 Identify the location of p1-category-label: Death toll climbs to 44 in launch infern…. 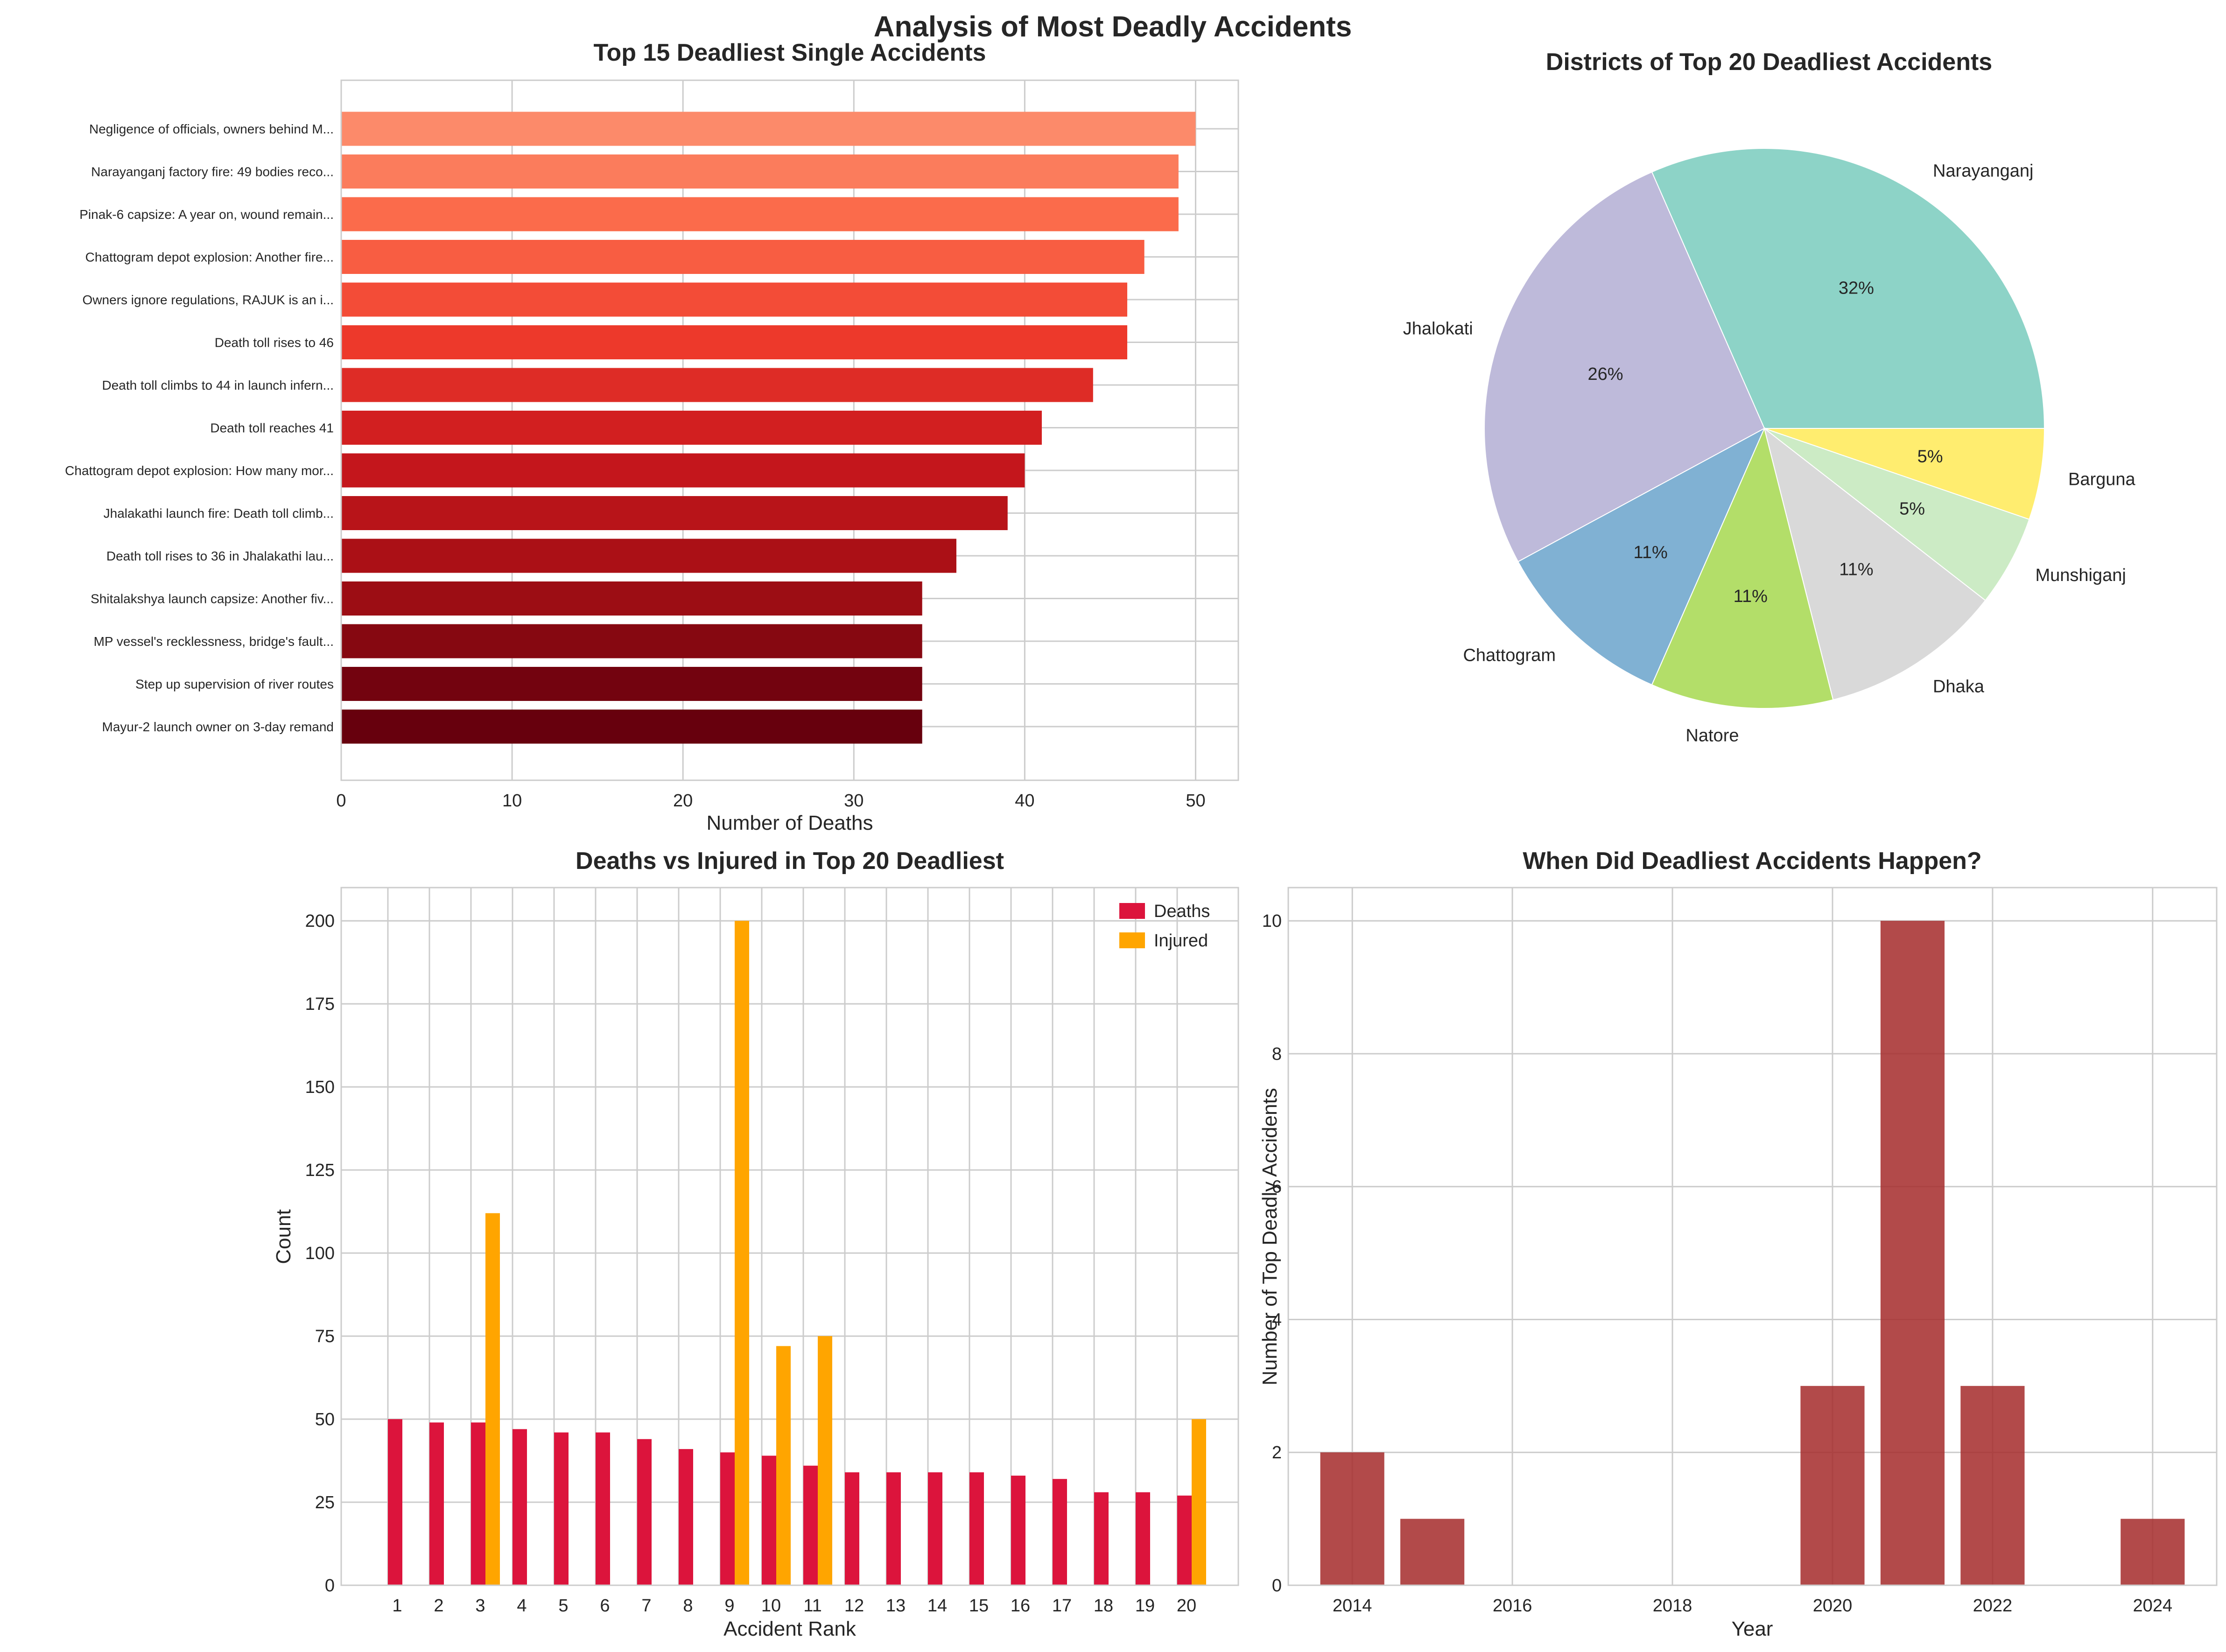
(218, 385).